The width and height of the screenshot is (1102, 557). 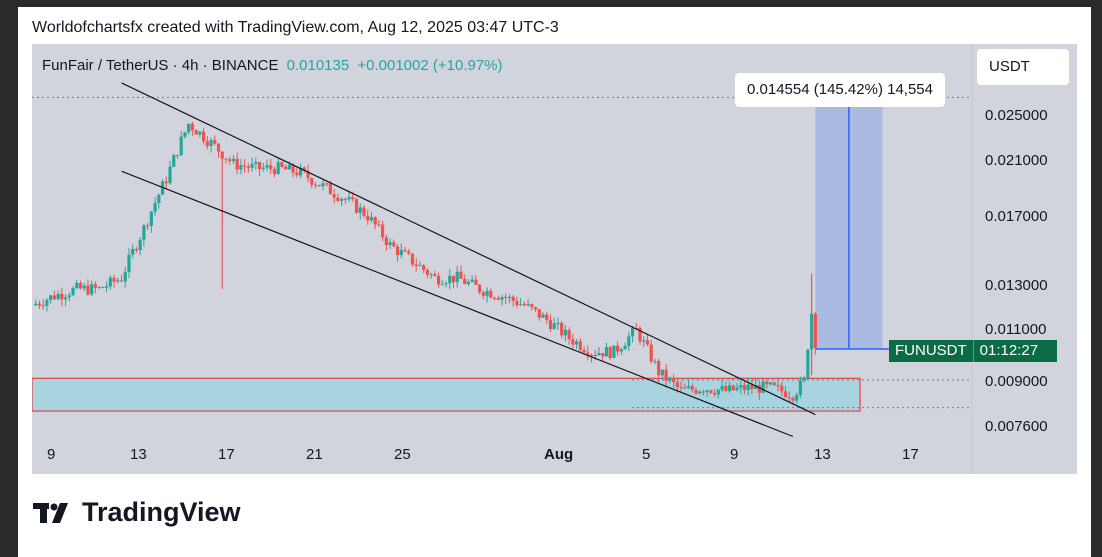 What do you see at coordinates (314, 454) in the screenshot?
I see `x-tick-label: 21` at bounding box center [314, 454].